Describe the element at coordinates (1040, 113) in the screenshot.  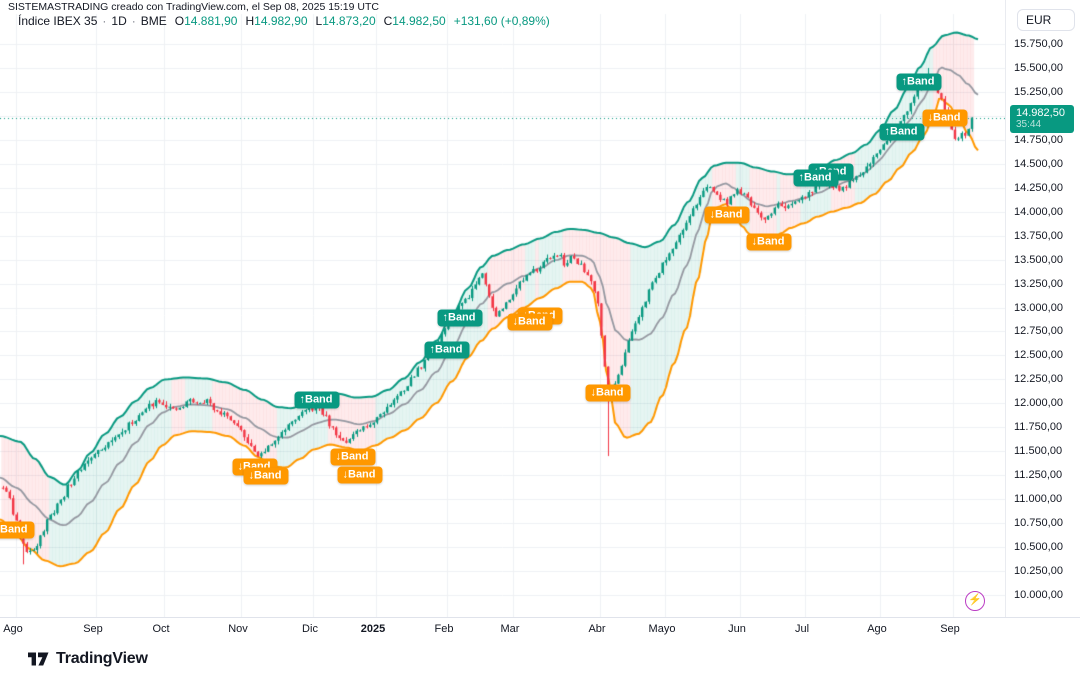
I see `last-price-value: 14.982,50` at that location.